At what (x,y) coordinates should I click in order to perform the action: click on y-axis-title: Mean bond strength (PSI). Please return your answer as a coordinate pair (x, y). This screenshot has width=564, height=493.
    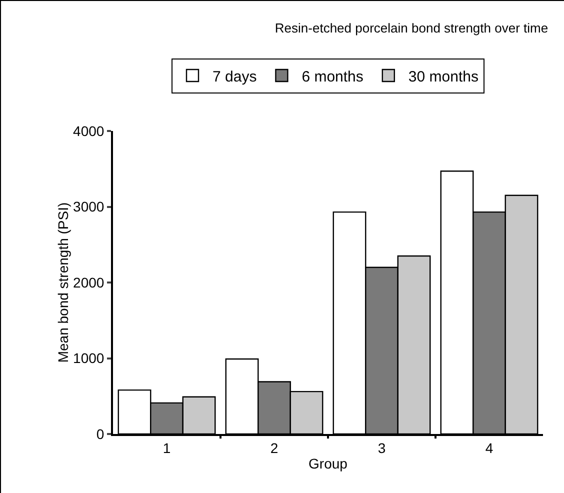
    Looking at the image, I should click on (63, 282).